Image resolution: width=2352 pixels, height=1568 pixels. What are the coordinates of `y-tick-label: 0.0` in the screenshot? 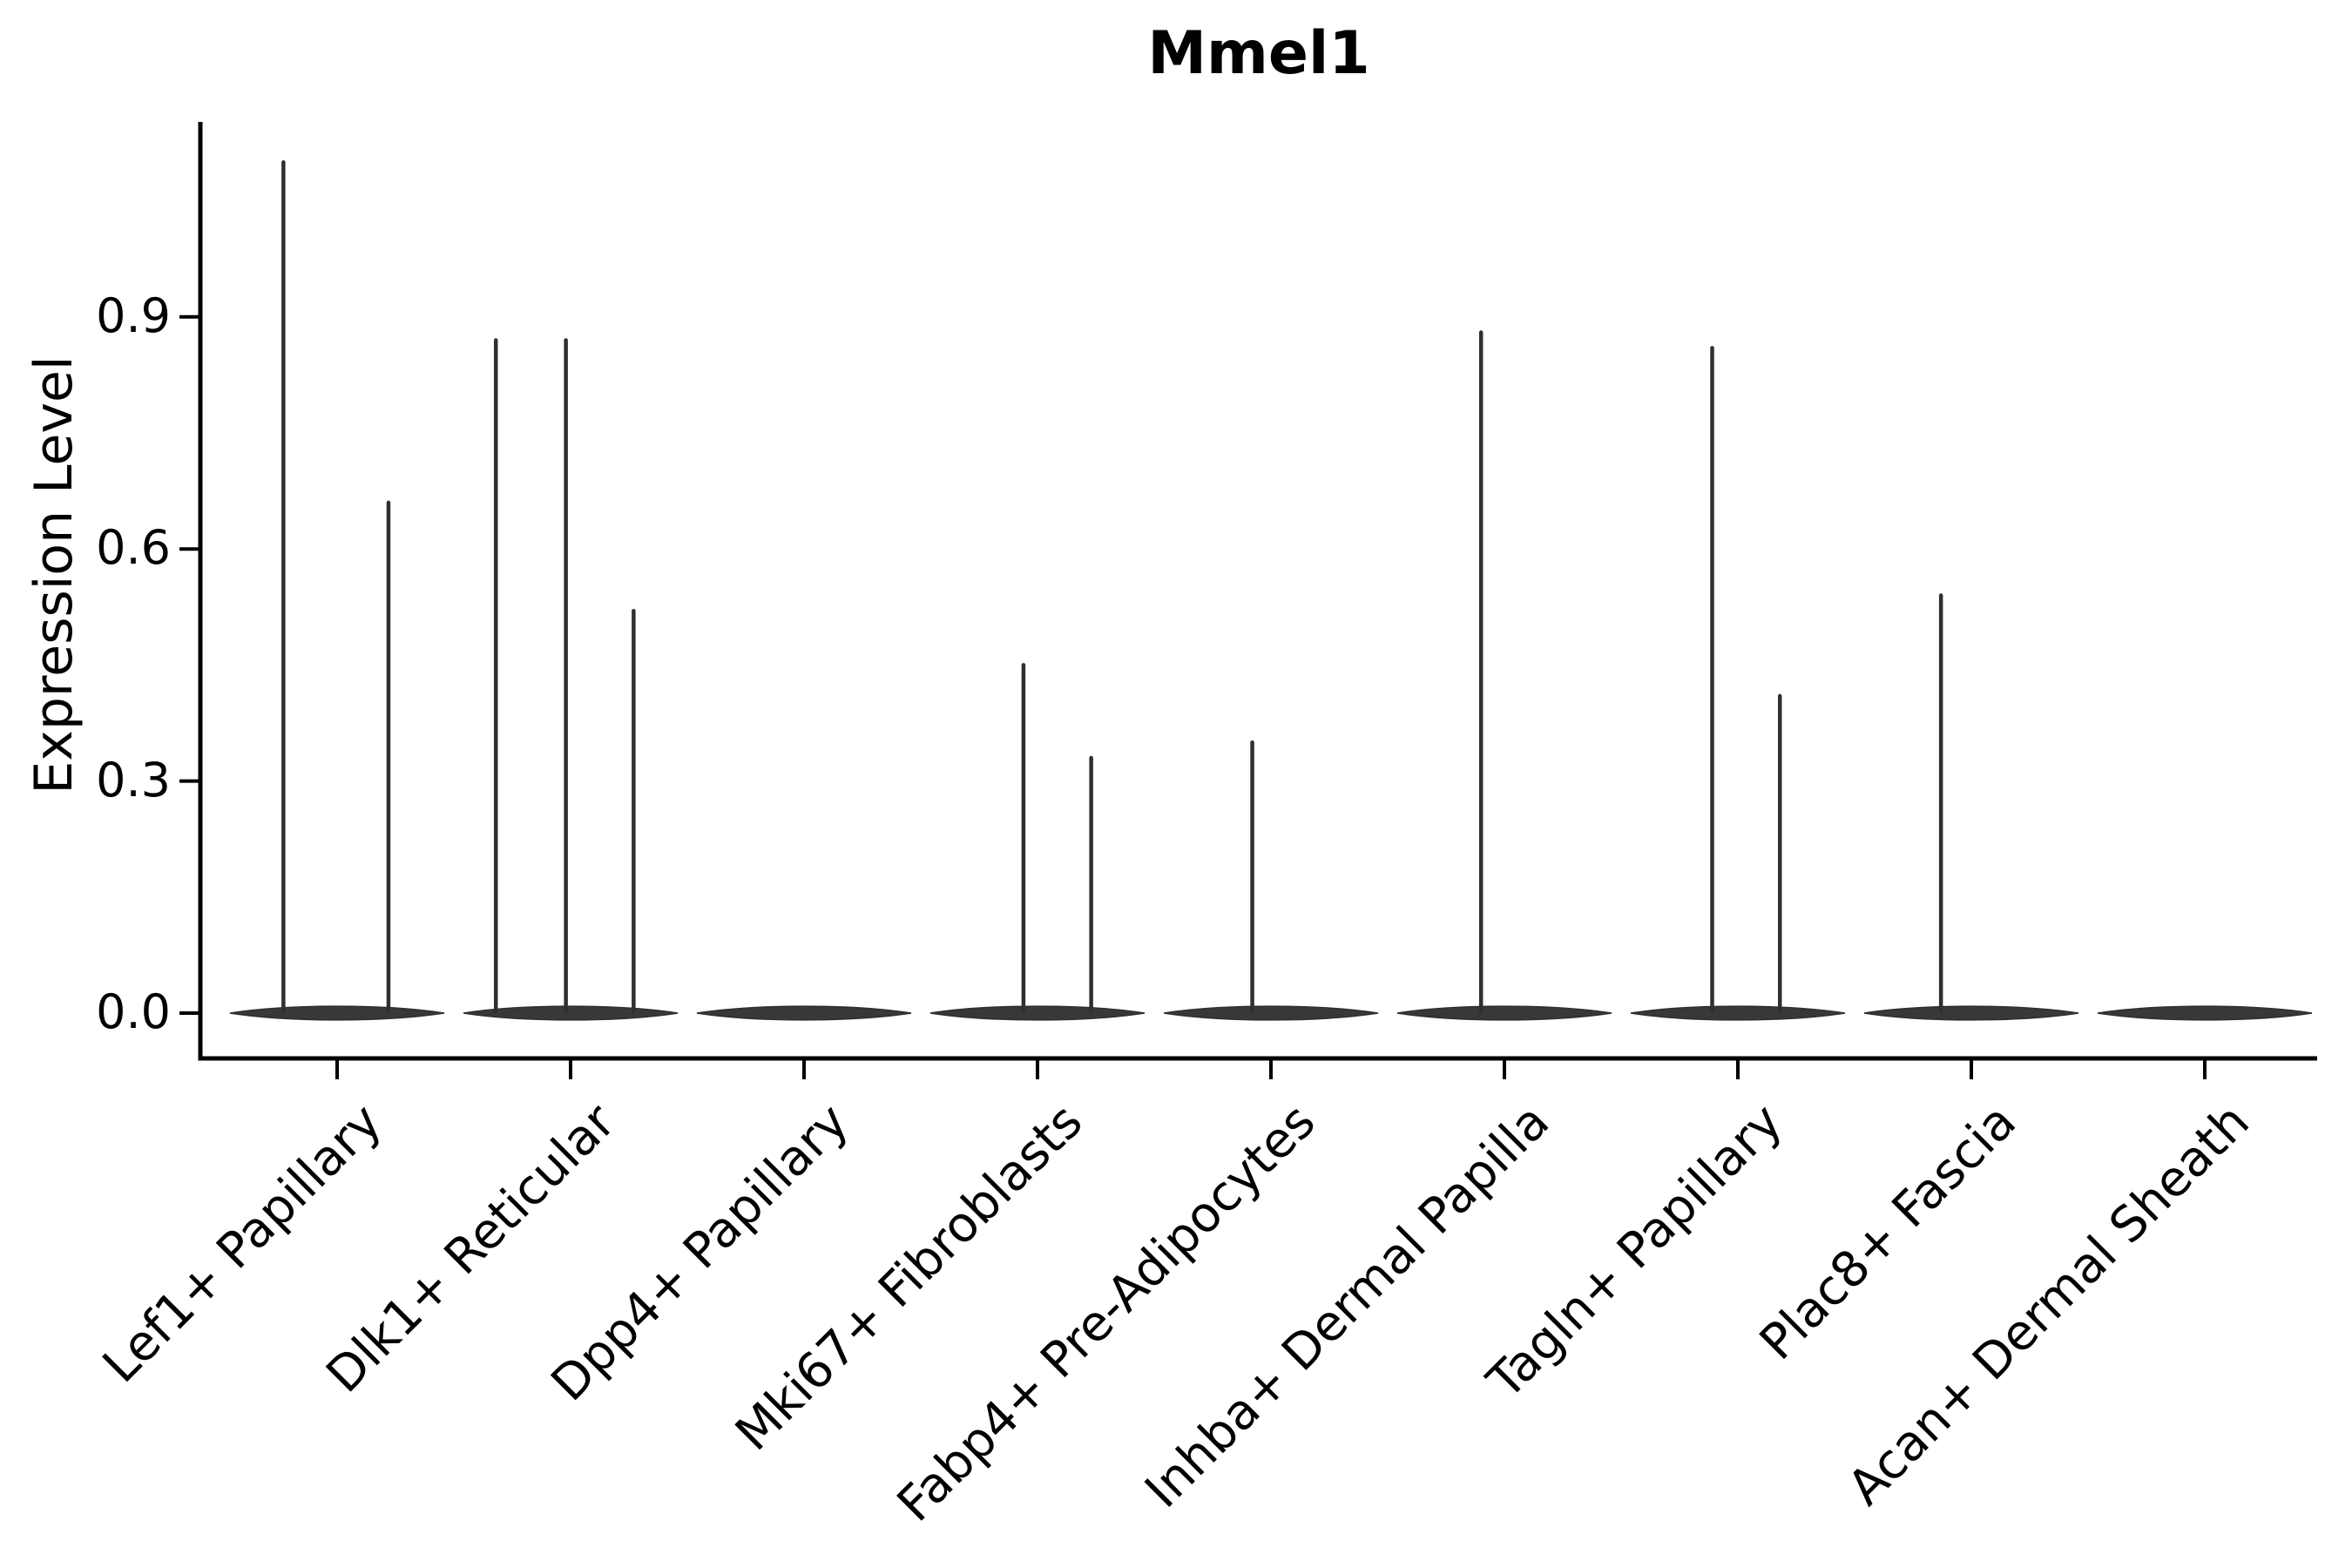 It's located at (134, 1012).